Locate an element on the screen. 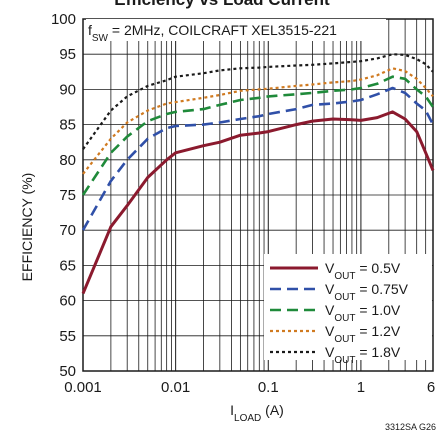  y-tick-label: 65 is located at coordinates (67, 265).